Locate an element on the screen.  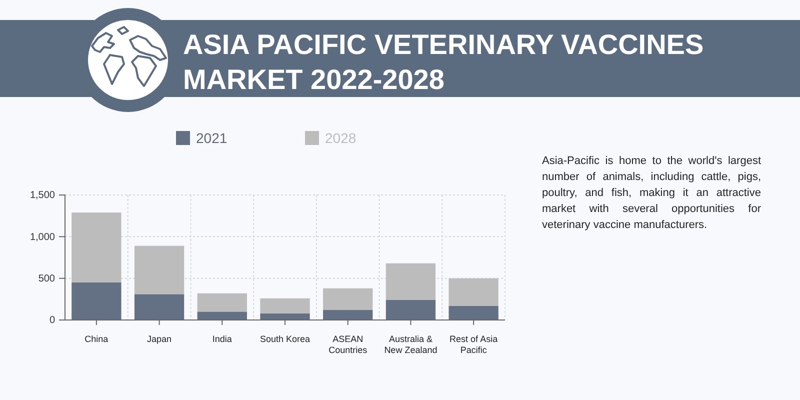
text: Asia-Pacific is home to the world's largest number of animals, including cattle, pigs, poultry, and fish, making it an attractive market with several opportunities for veterinary vaccine manufacturers. is located at coordinates (651, 193).